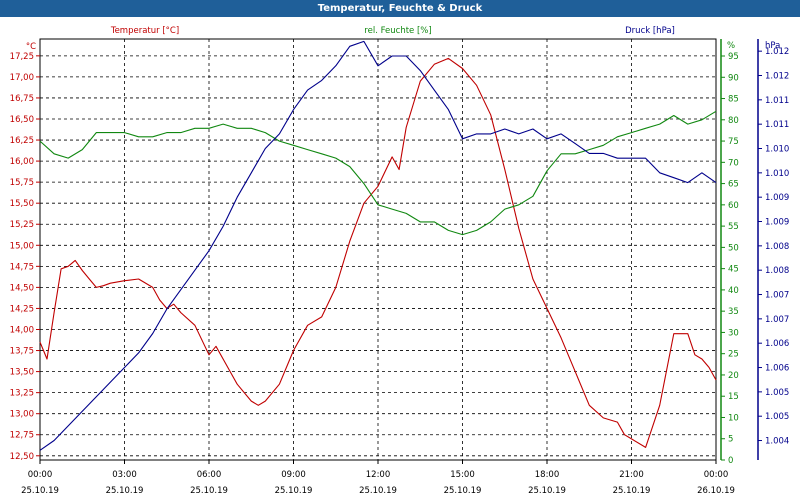 The image size is (800, 500). Describe the element at coordinates (31, 47) in the screenshot. I see `temp-unit-label: °C` at that location.